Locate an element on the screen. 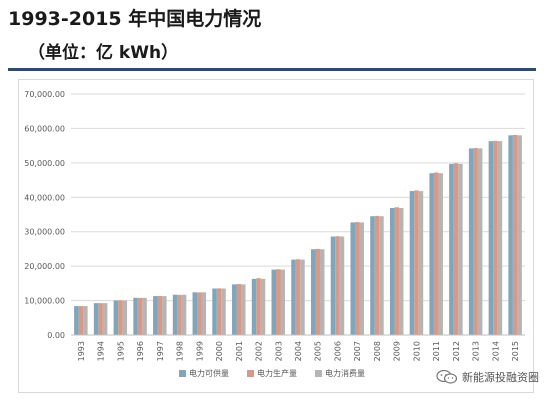 The width and height of the screenshot is (544, 401). bar-2003-production is located at coordinates (278, 302).